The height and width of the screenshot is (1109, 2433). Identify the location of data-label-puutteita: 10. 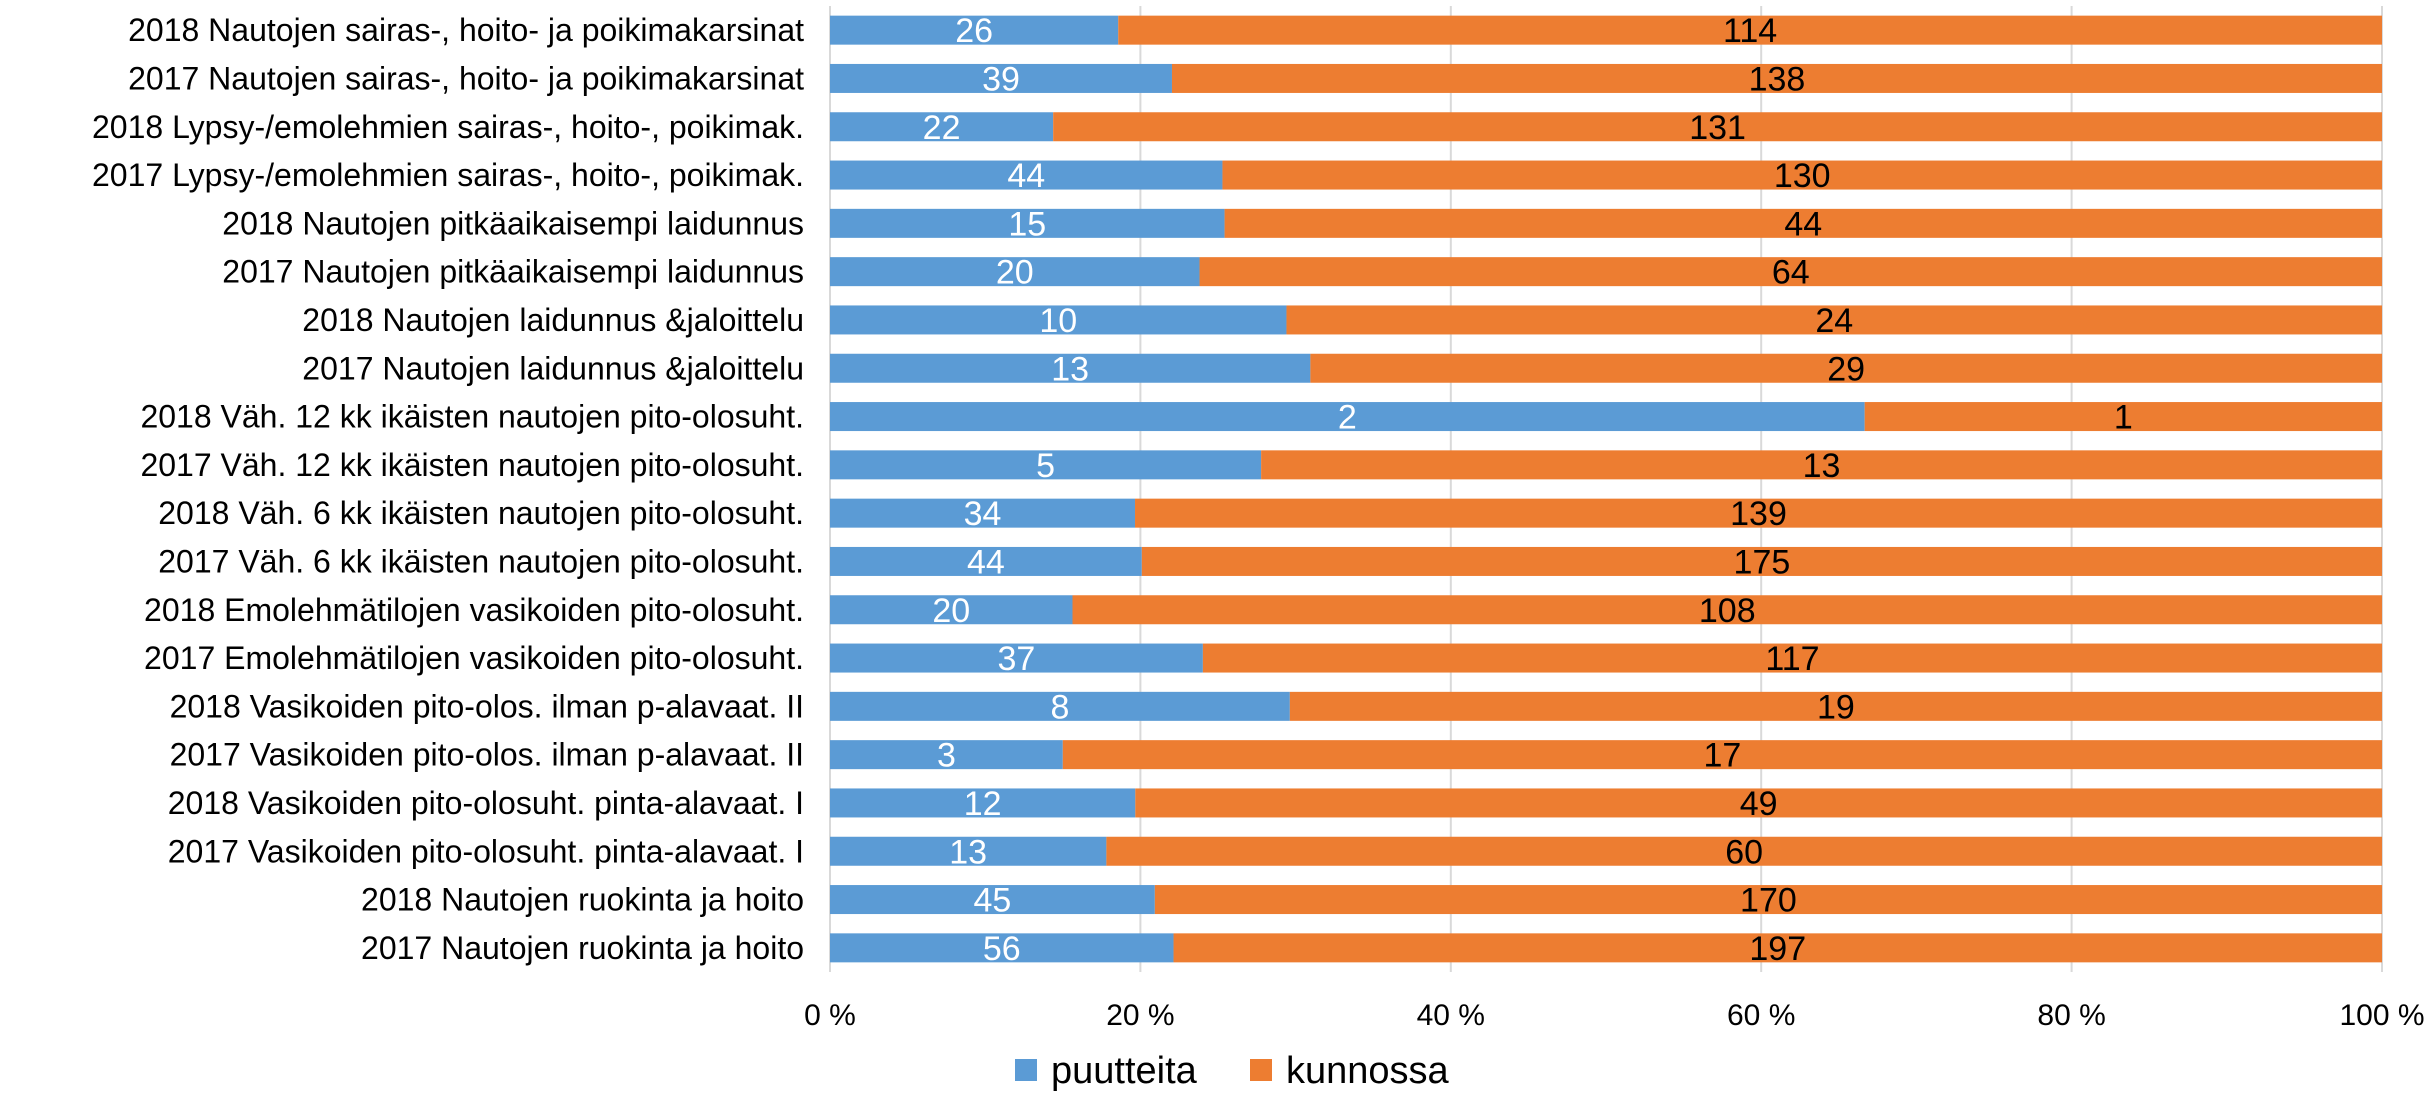
(1058, 321).